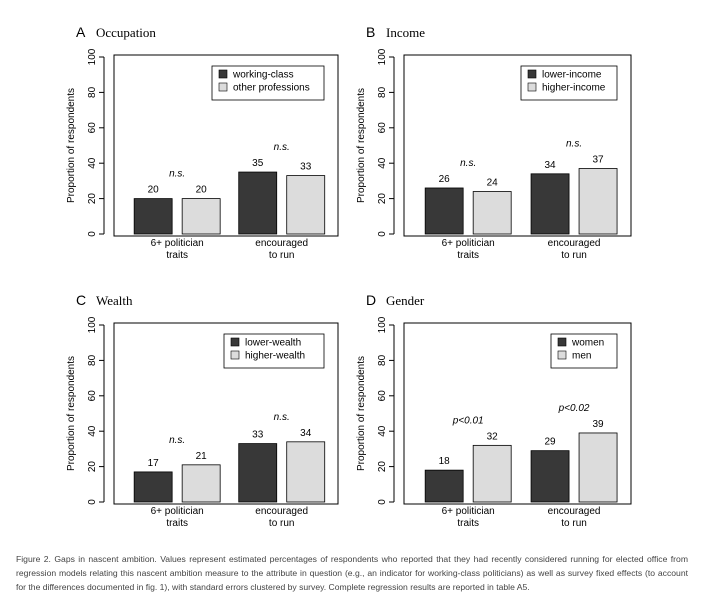  Describe the element at coordinates (405, 32) in the screenshot. I see `panel-title: Income` at that location.